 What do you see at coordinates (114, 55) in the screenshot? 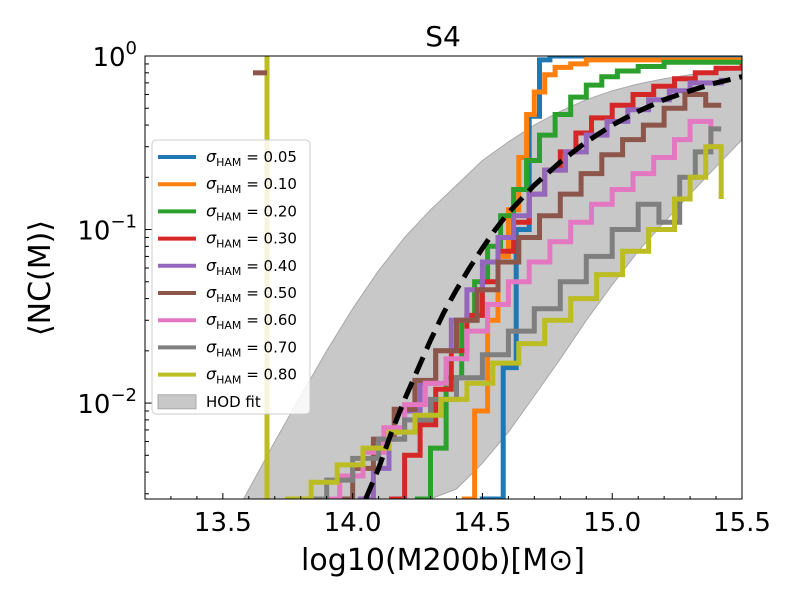
I see `y-tick-label: 10⁰` at bounding box center [114, 55].